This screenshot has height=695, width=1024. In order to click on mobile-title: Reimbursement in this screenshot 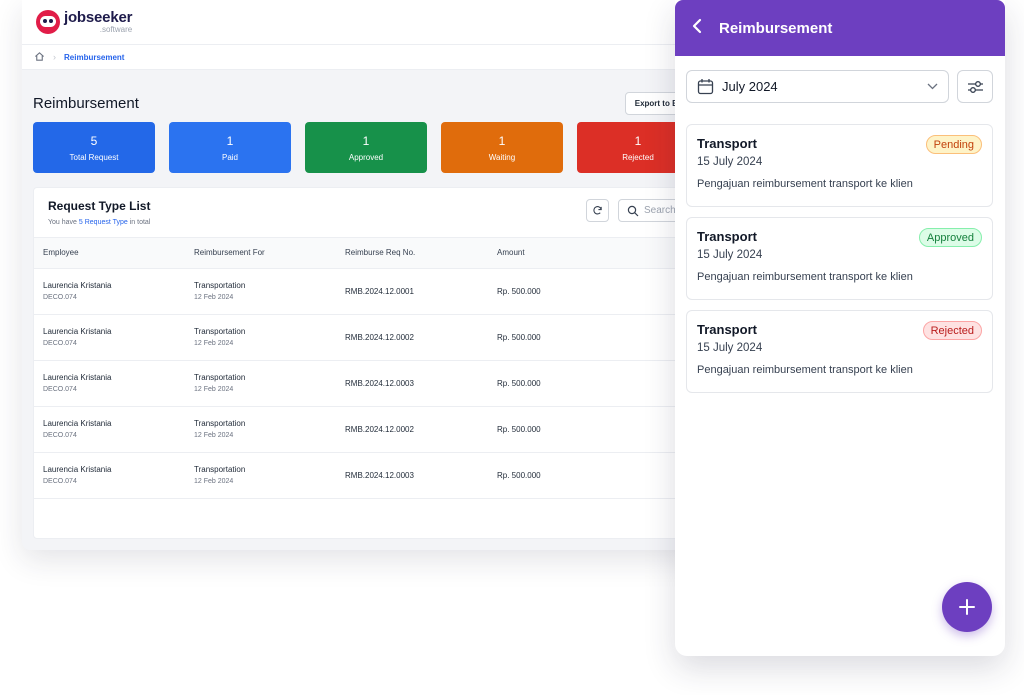, I will do `click(776, 28)`.